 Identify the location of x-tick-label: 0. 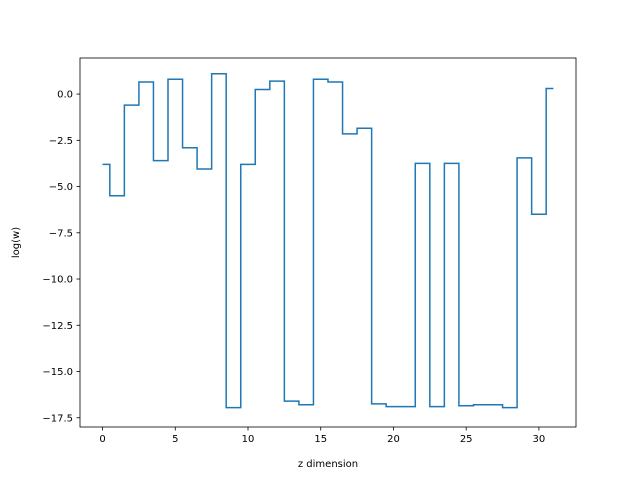
(102, 439).